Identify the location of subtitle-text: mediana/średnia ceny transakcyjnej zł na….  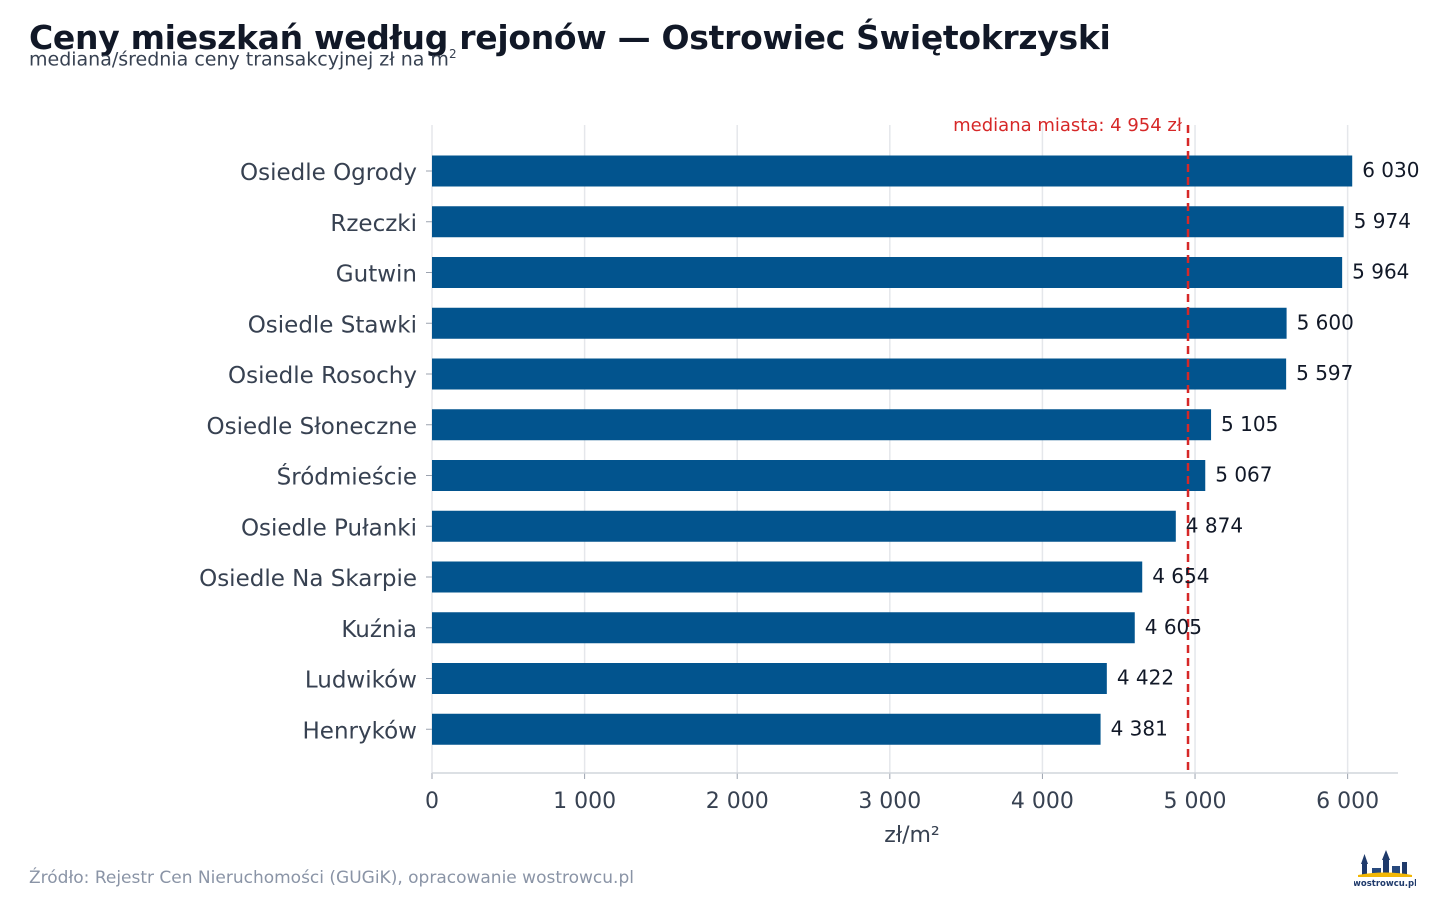
(239, 59).